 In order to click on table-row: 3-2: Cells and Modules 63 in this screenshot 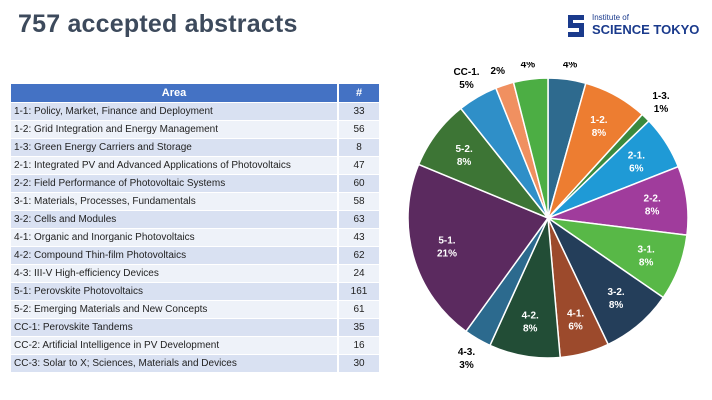, I will do `click(195, 219)`.